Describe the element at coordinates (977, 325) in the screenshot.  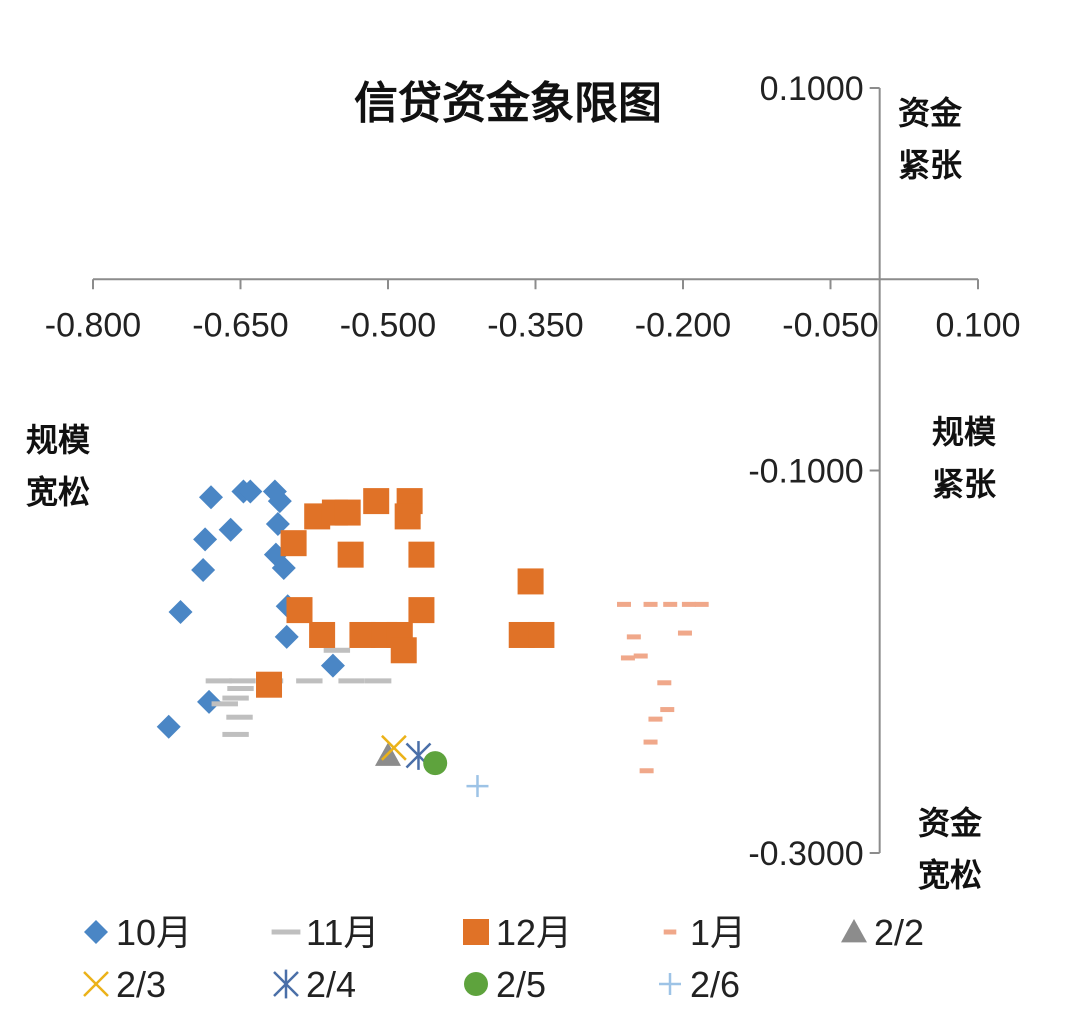
I see `x-tick-label: 0.100` at that location.